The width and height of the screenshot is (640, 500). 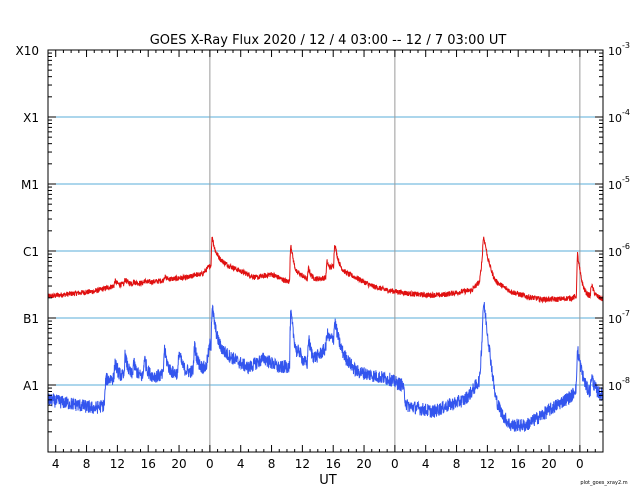 What do you see at coordinates (30, 185) in the screenshot?
I see `y-left-label: M1` at bounding box center [30, 185].